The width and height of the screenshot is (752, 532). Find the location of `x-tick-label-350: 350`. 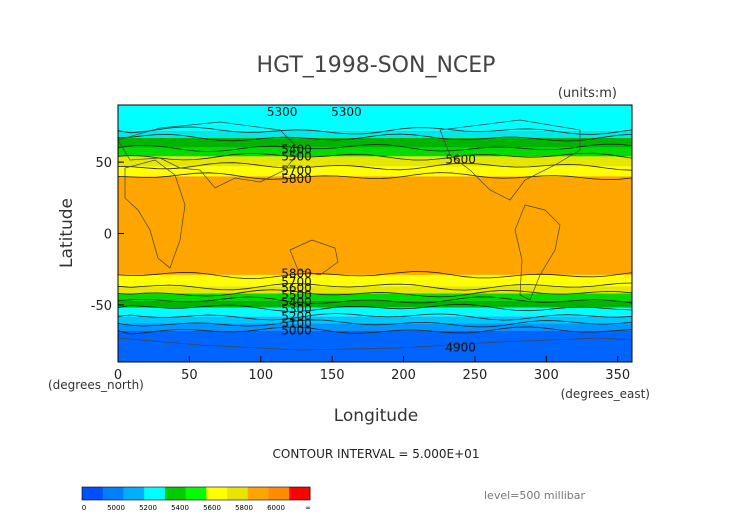

x-tick-label-350: 350 is located at coordinates (617, 375).